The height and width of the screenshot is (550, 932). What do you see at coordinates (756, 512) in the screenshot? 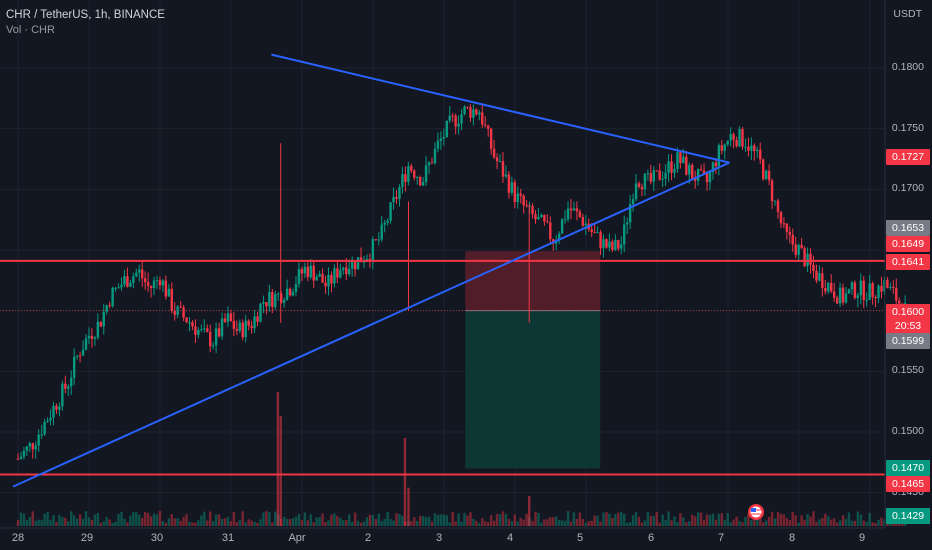
I see `us-flag-icon` at bounding box center [756, 512].